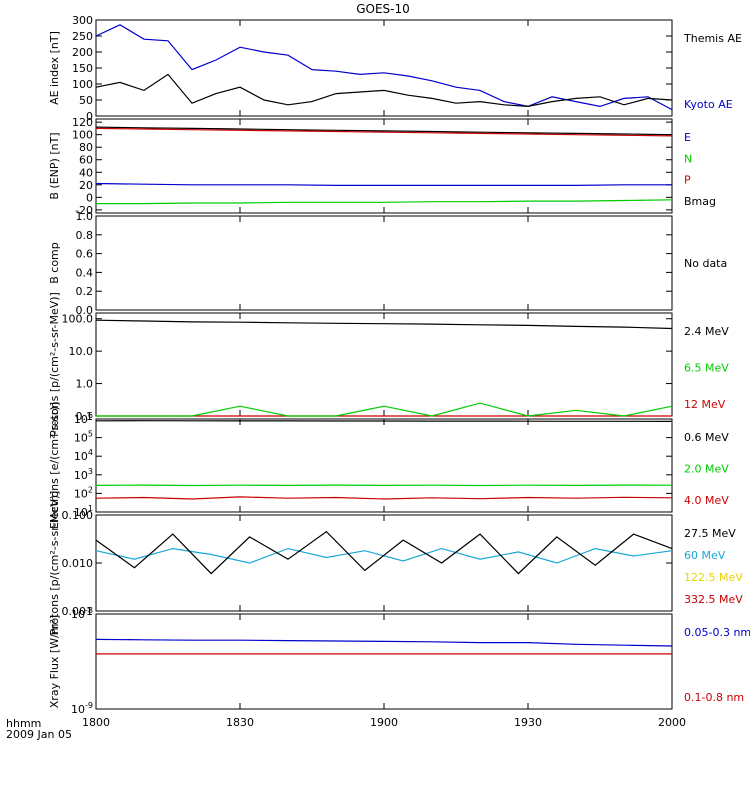  I want to click on series-line-4-0-mev, so click(384, 498).